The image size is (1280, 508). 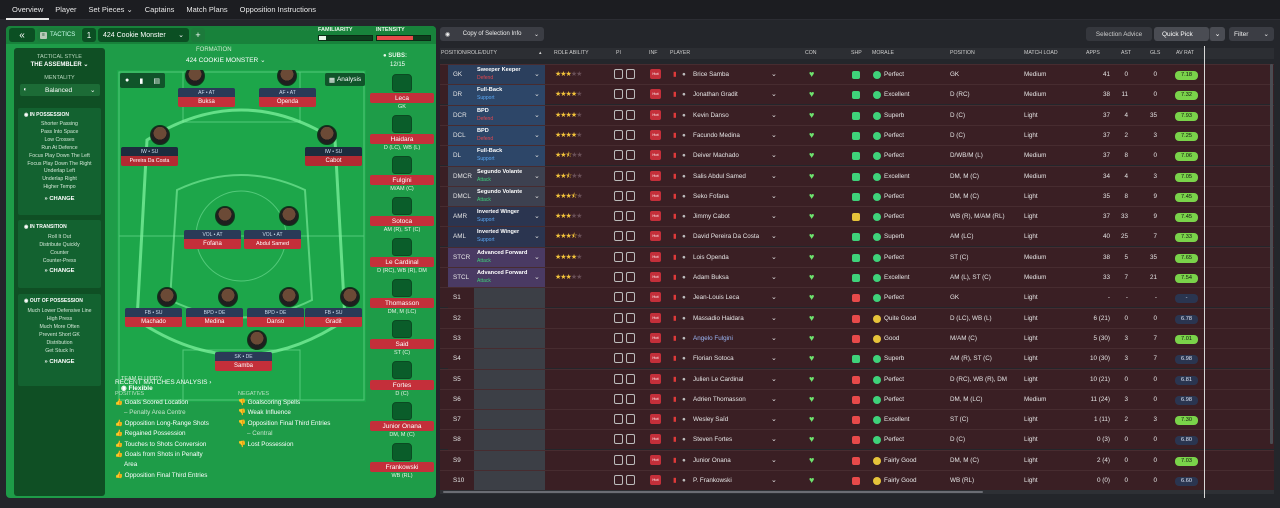 What do you see at coordinates (207, 9) in the screenshot?
I see `tab-match-plans: Match Plans` at bounding box center [207, 9].